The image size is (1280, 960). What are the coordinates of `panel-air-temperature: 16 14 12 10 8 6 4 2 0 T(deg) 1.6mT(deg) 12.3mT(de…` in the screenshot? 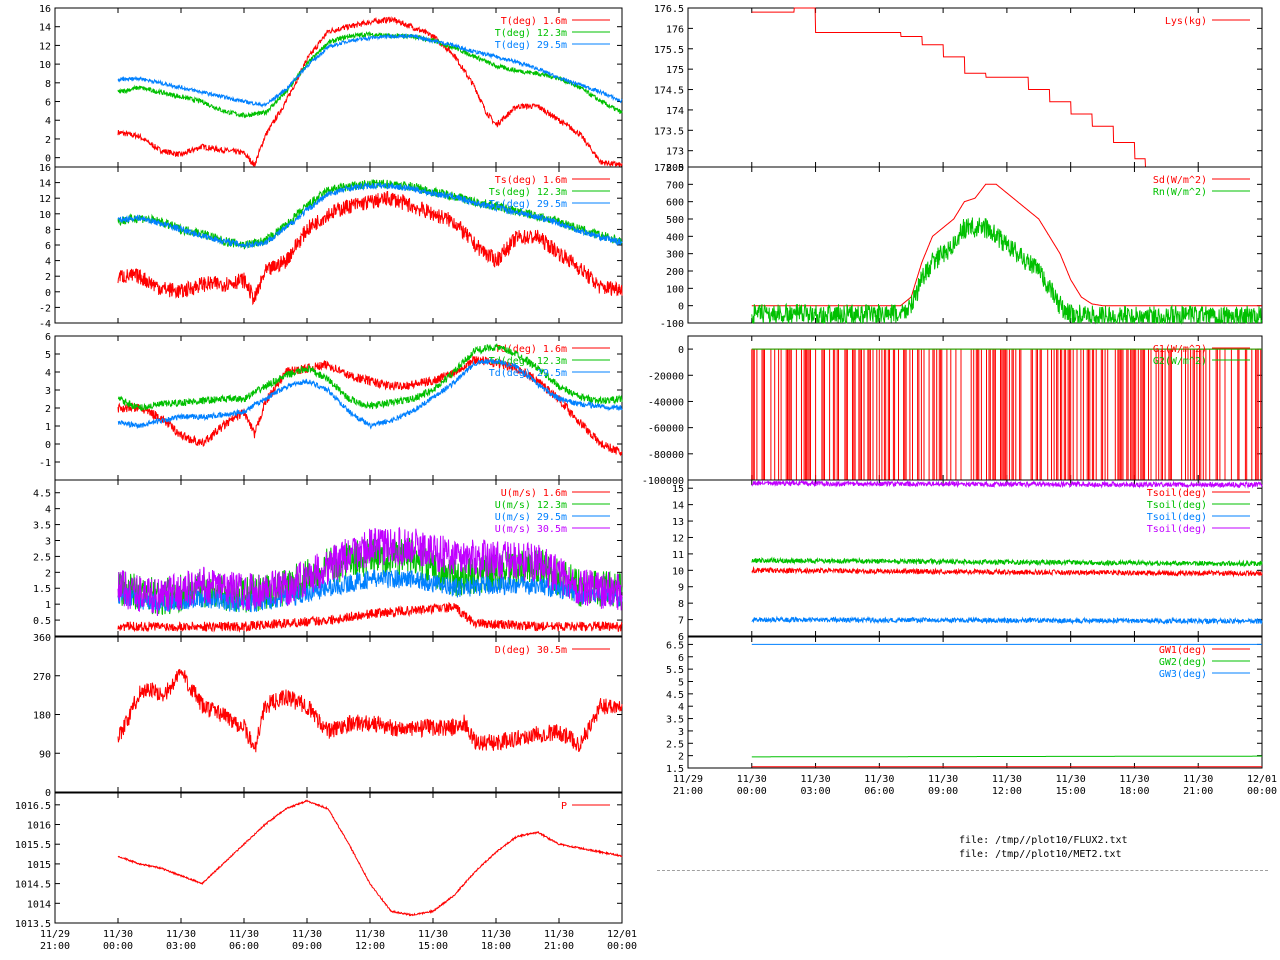 It's located at (331, 86).